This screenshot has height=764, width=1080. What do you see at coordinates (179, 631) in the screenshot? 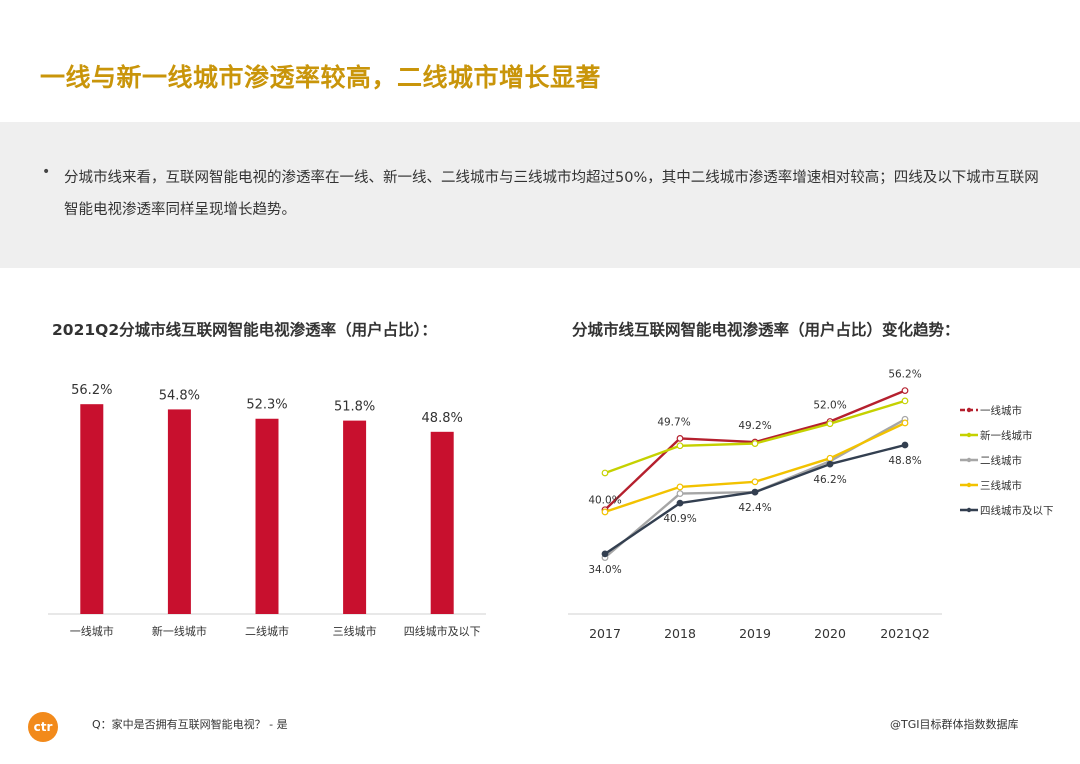
I see `x-tick-label: 新一线城市` at bounding box center [179, 631].